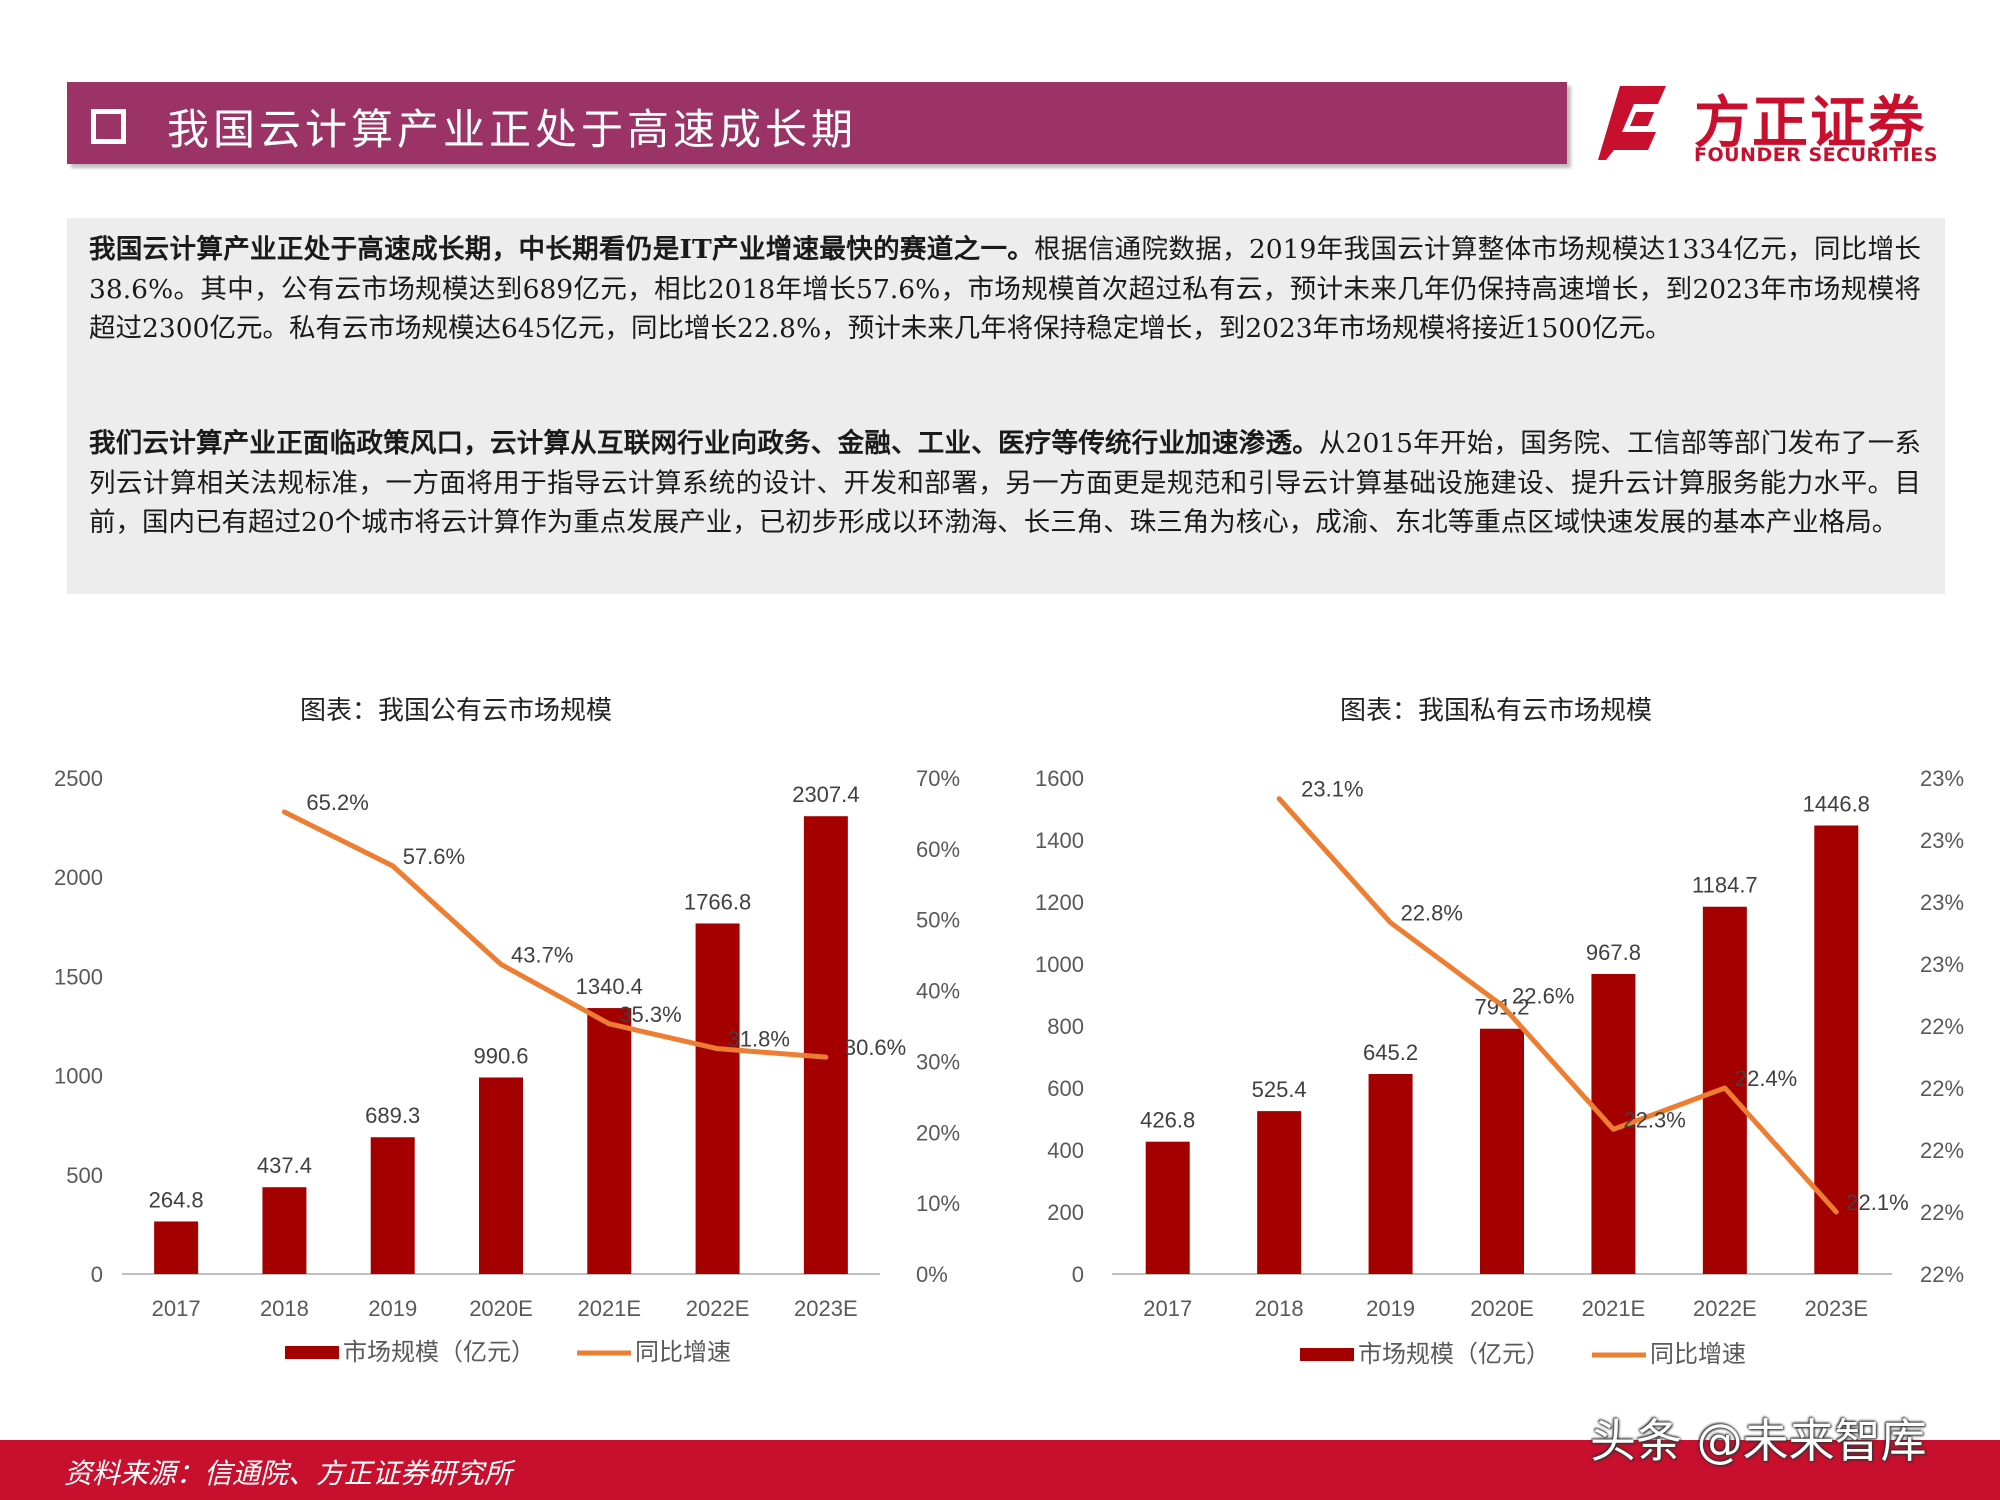 The height and width of the screenshot is (1500, 2000). I want to click on bar-value-label: 525.4, so click(1279, 1089).